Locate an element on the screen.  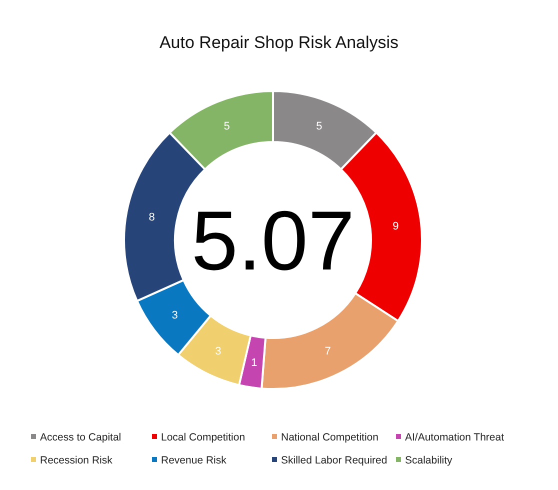
data-label: 9 is located at coordinates (395, 226).